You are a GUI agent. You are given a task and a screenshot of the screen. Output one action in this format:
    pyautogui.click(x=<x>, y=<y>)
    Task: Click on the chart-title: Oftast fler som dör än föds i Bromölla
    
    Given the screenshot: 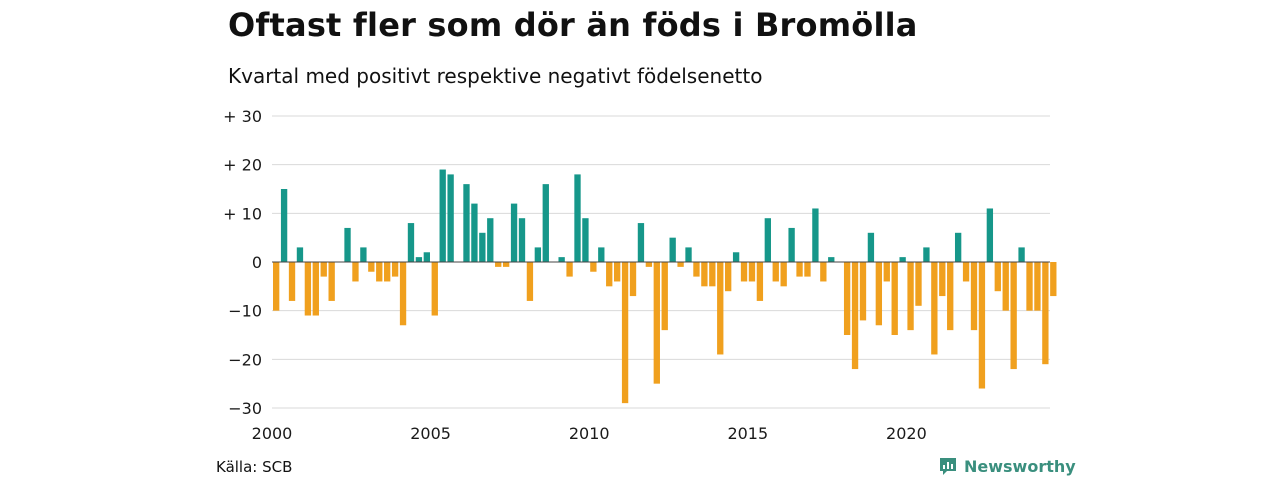 What is the action you would take?
    pyautogui.click(x=573, y=25)
    